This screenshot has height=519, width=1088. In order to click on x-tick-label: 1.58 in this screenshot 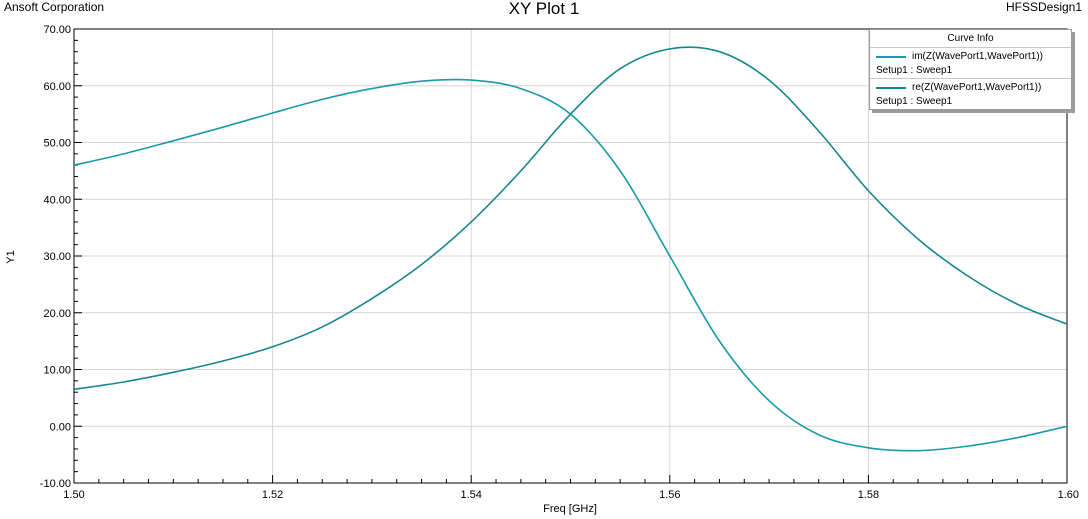, I will do `click(868, 495)`.